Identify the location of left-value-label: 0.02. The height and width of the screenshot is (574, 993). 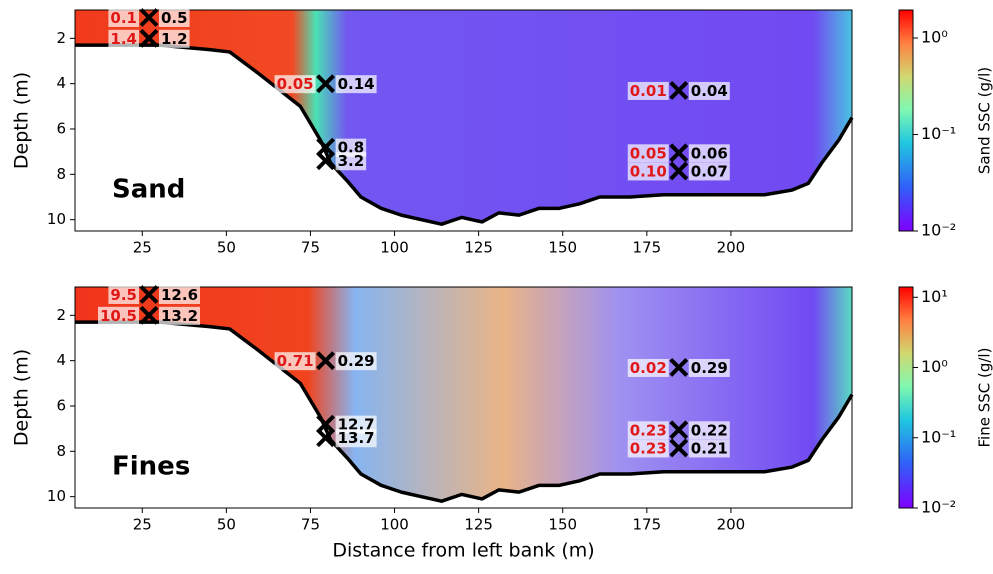
(648, 368).